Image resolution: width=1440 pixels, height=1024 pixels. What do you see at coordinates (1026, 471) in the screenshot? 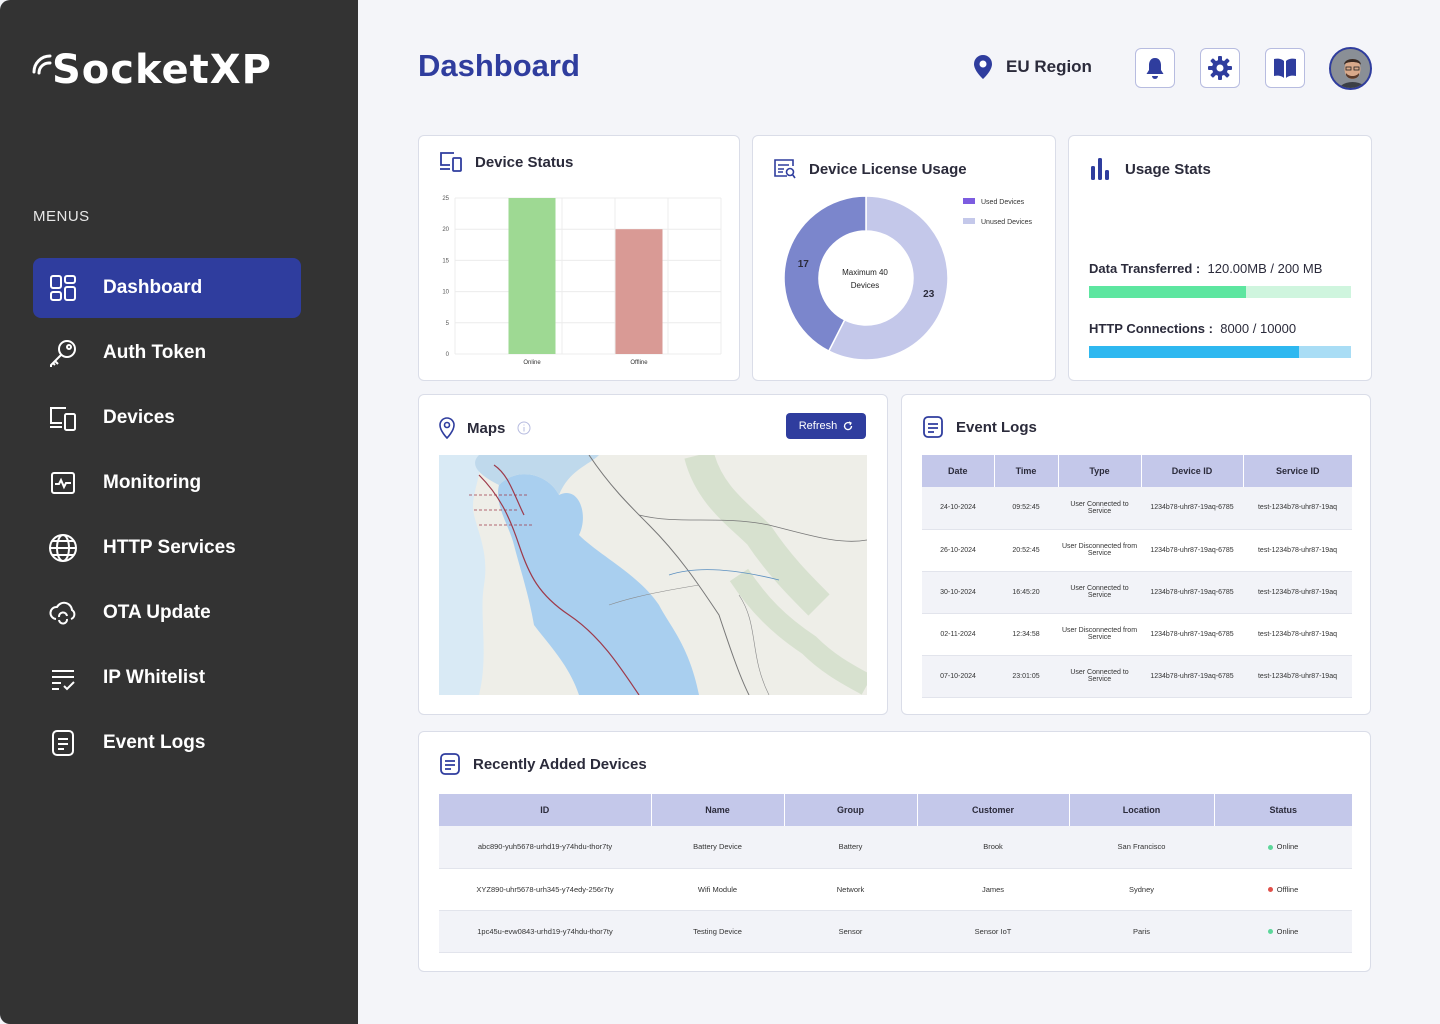
I see `column-header: Time` at bounding box center [1026, 471].